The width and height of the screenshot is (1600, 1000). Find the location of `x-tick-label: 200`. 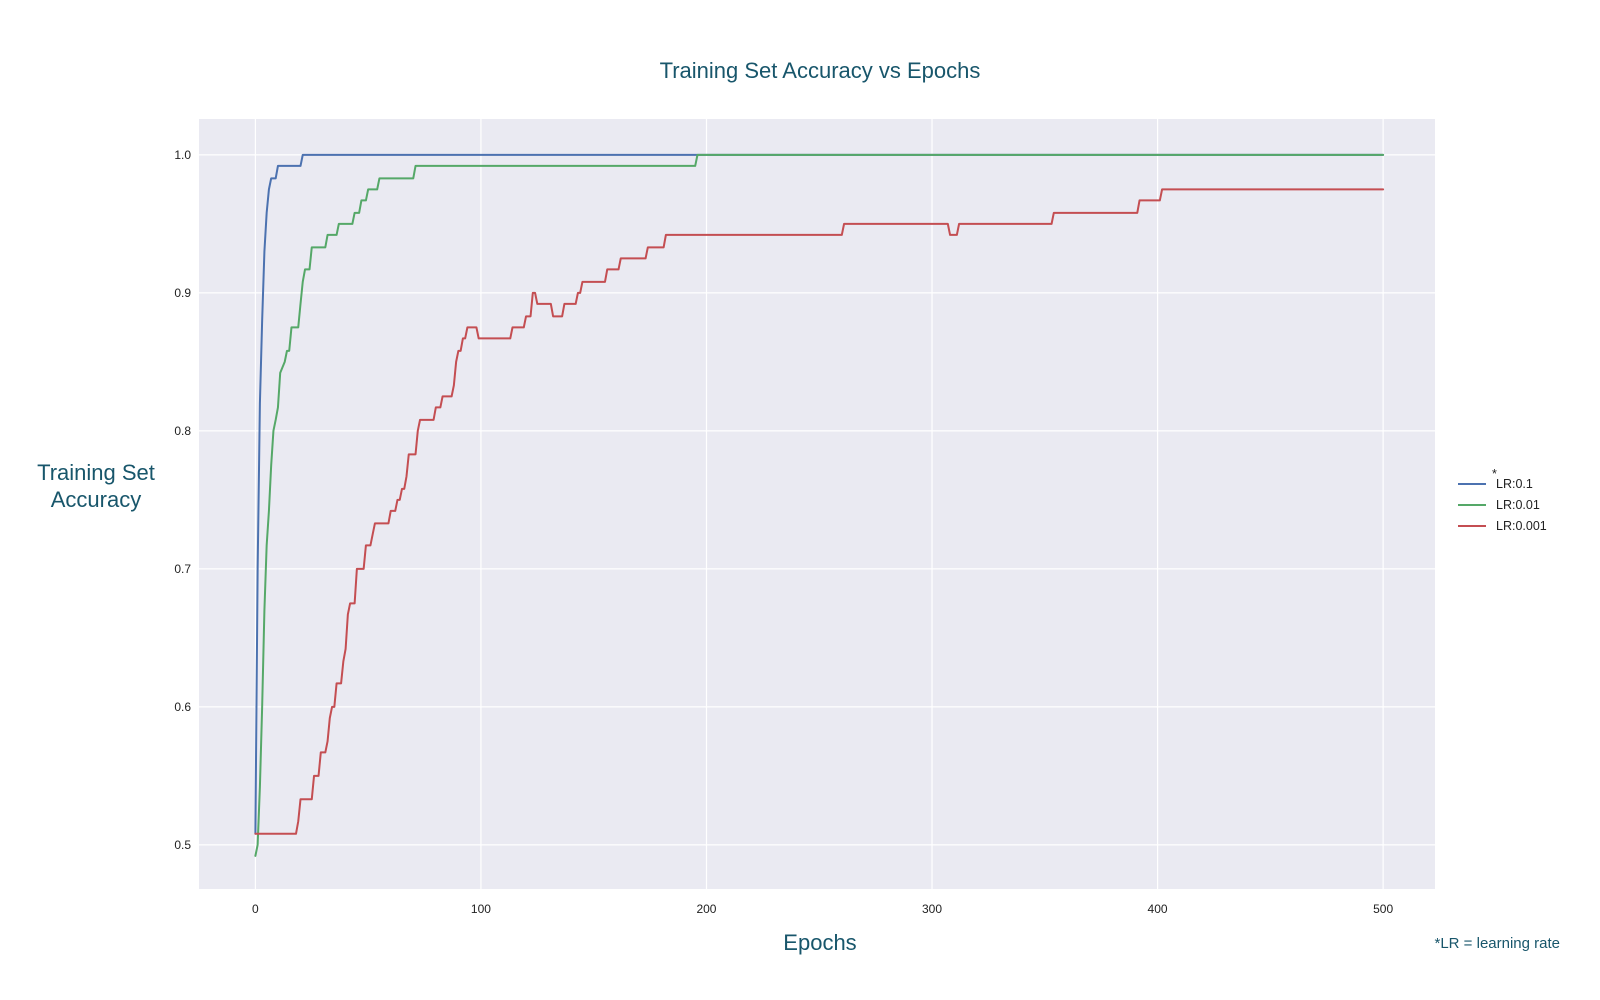

x-tick-label: 200 is located at coordinates (706, 909).